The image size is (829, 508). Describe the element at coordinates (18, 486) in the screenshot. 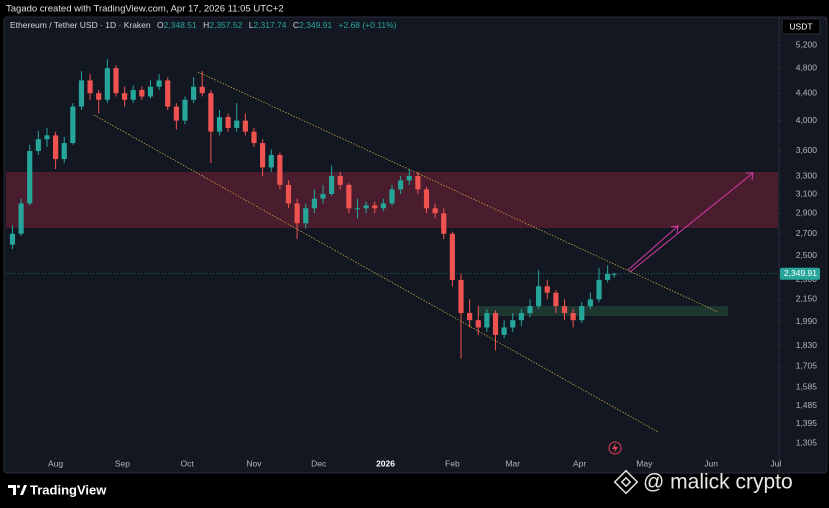

I see `logo-dot` at that location.